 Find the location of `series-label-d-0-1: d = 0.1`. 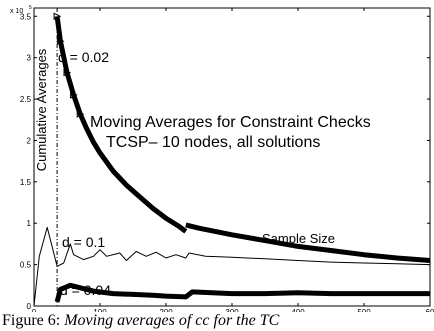

series-label-d-0-1: d = 0.1 is located at coordinates (83, 242).